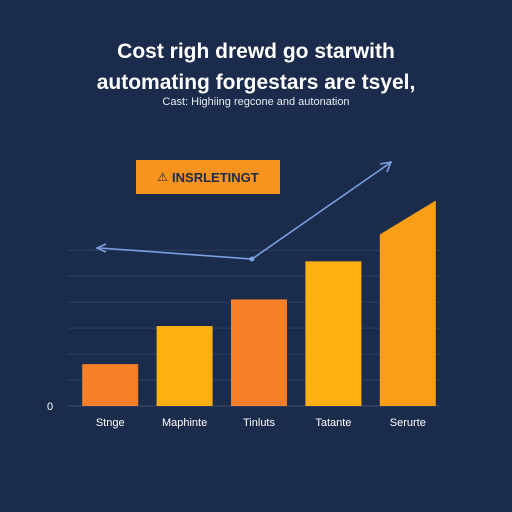 The image size is (512, 512). I want to click on chart-subtitle: Cast: Highiing regcone and autonation, so click(256, 102).